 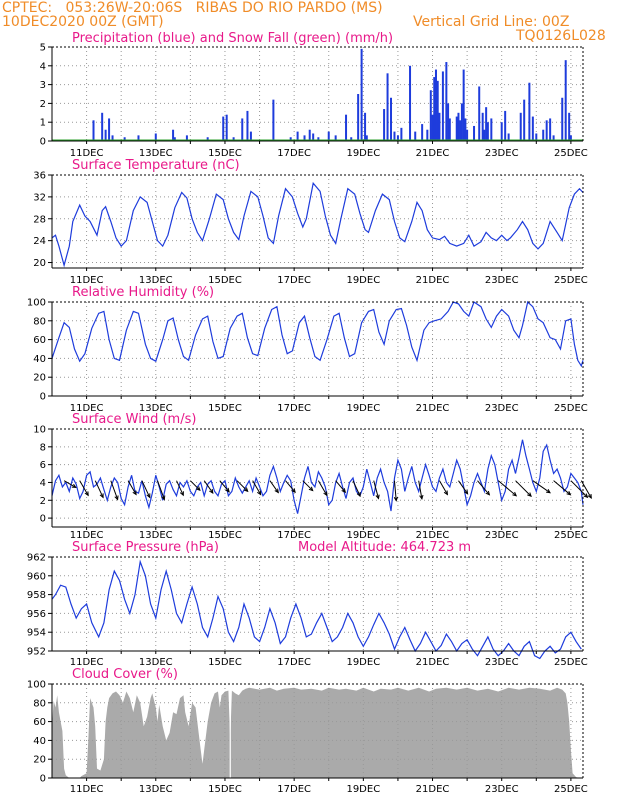 I want to click on xtick-label: 17DEC, so click(x=294, y=789).